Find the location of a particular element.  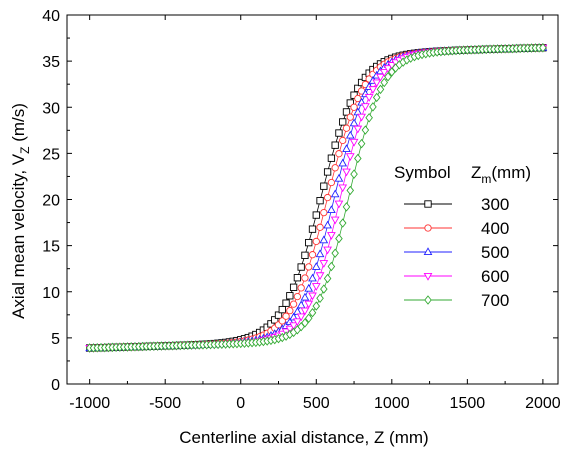

y-tick-label: 35 is located at coordinates (51, 62).